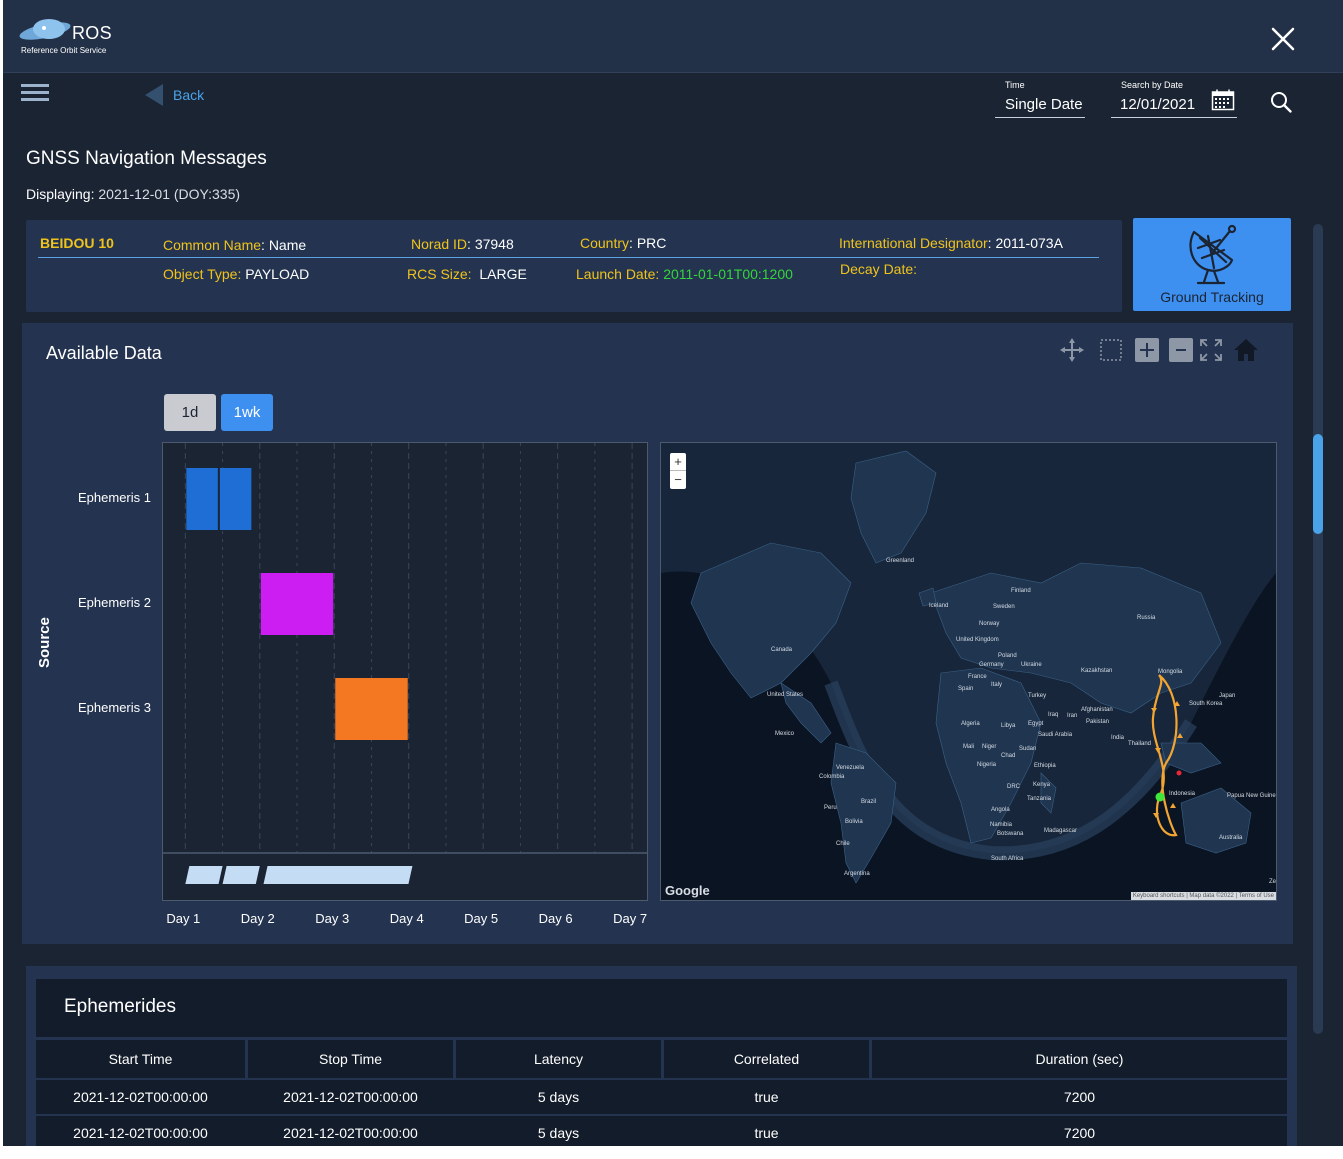 The image size is (1343, 1159). Describe the element at coordinates (1318, 629) in the screenshot. I see `scrollbar-track` at that location.